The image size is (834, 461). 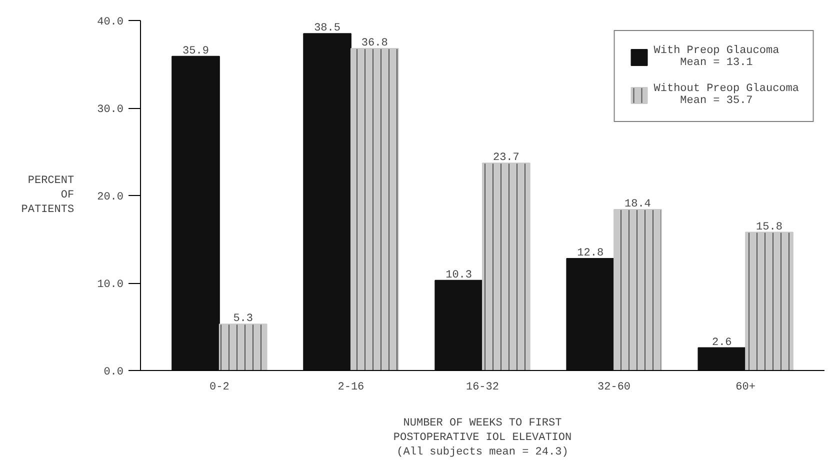 What do you see at coordinates (110, 285) in the screenshot?
I see `y-tick-label: 10.0` at bounding box center [110, 285].